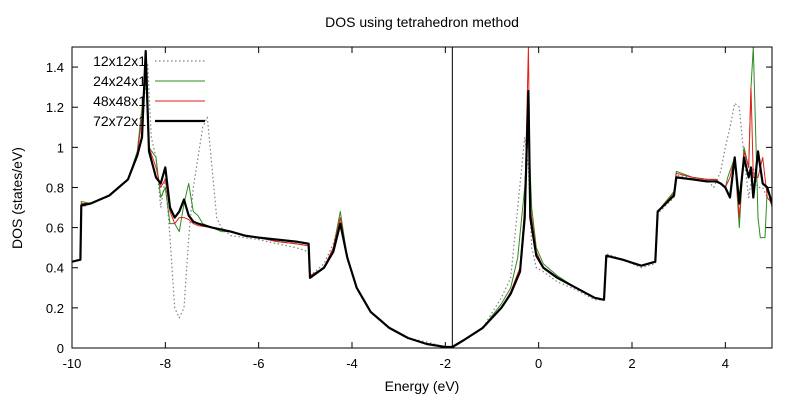  I want to click on legend-label: 72x72x1, so click(119, 121).